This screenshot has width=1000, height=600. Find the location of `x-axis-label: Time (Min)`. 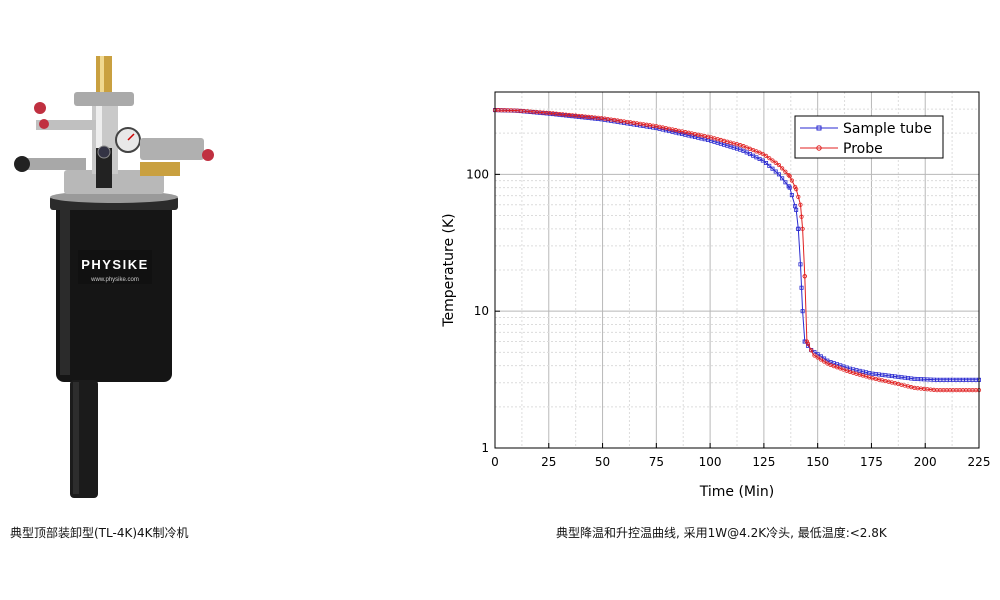

x-axis-label: Time (Min) is located at coordinates (736, 492).